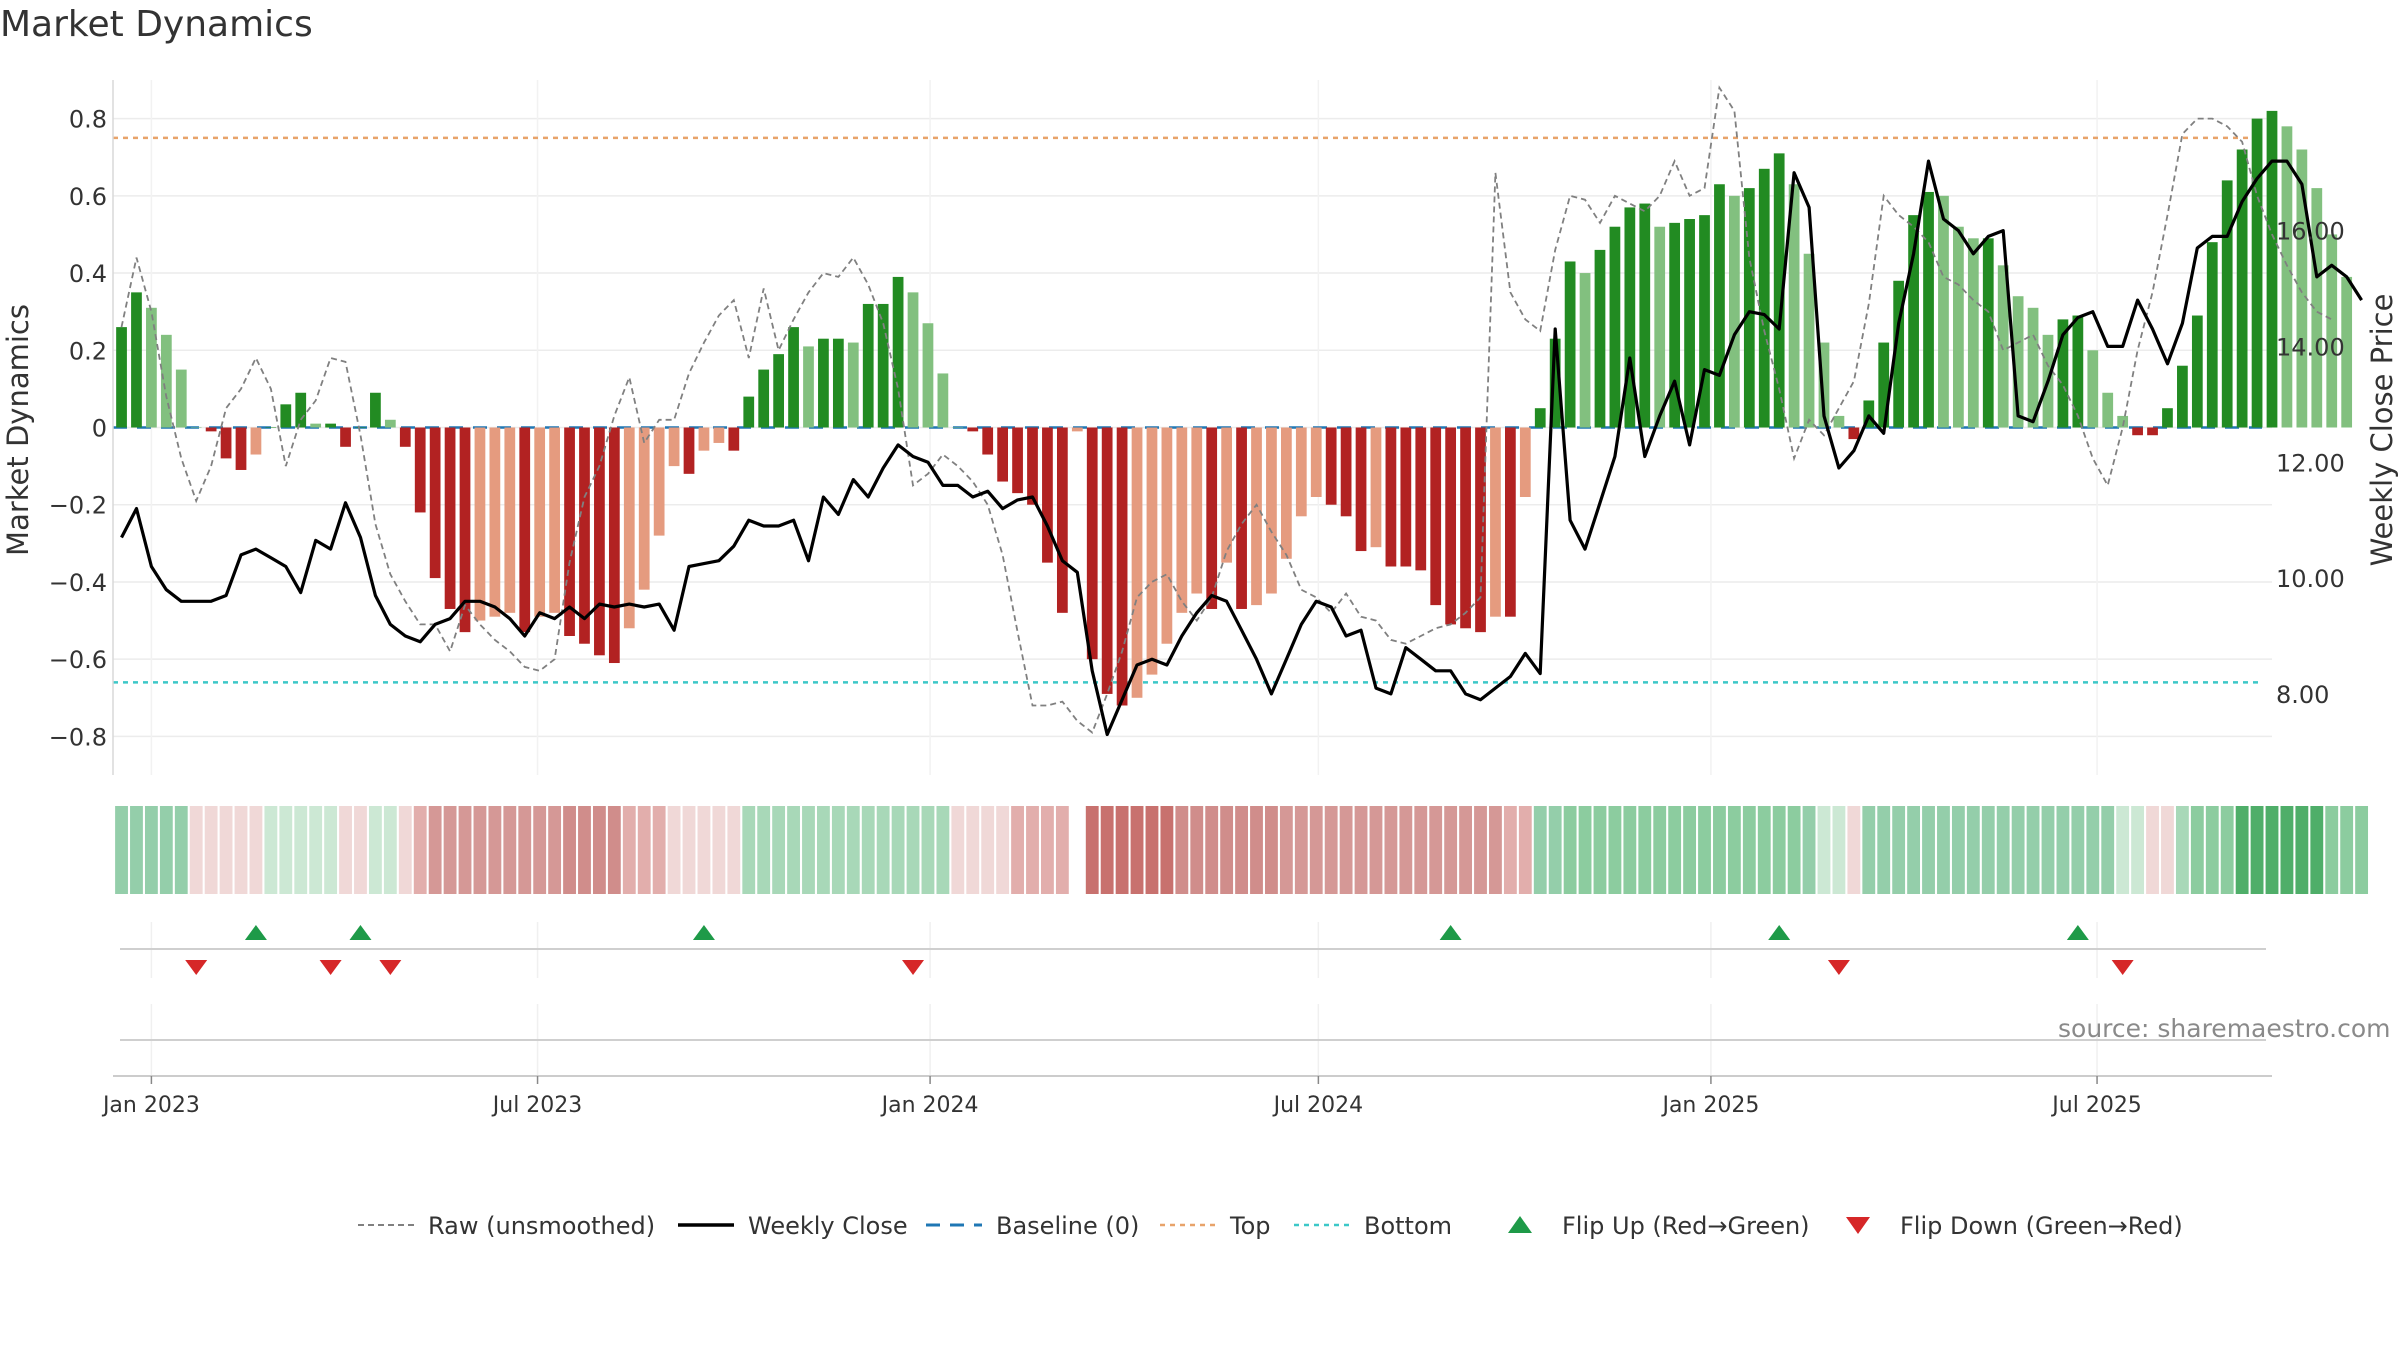 This screenshot has width=2400, height=1350. What do you see at coordinates (2224, 1028) in the screenshot?
I see `source-note: source: sharemaestro.com` at bounding box center [2224, 1028].